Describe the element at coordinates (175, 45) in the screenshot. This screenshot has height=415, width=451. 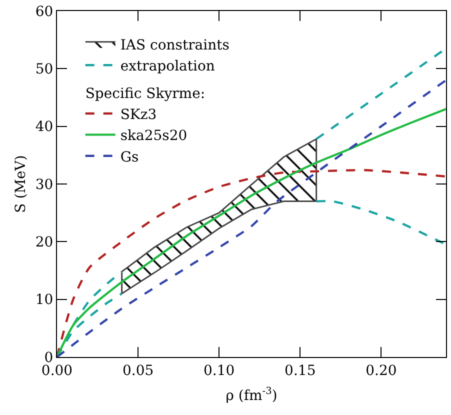
I see `legend-label: IAS constraints` at that location.